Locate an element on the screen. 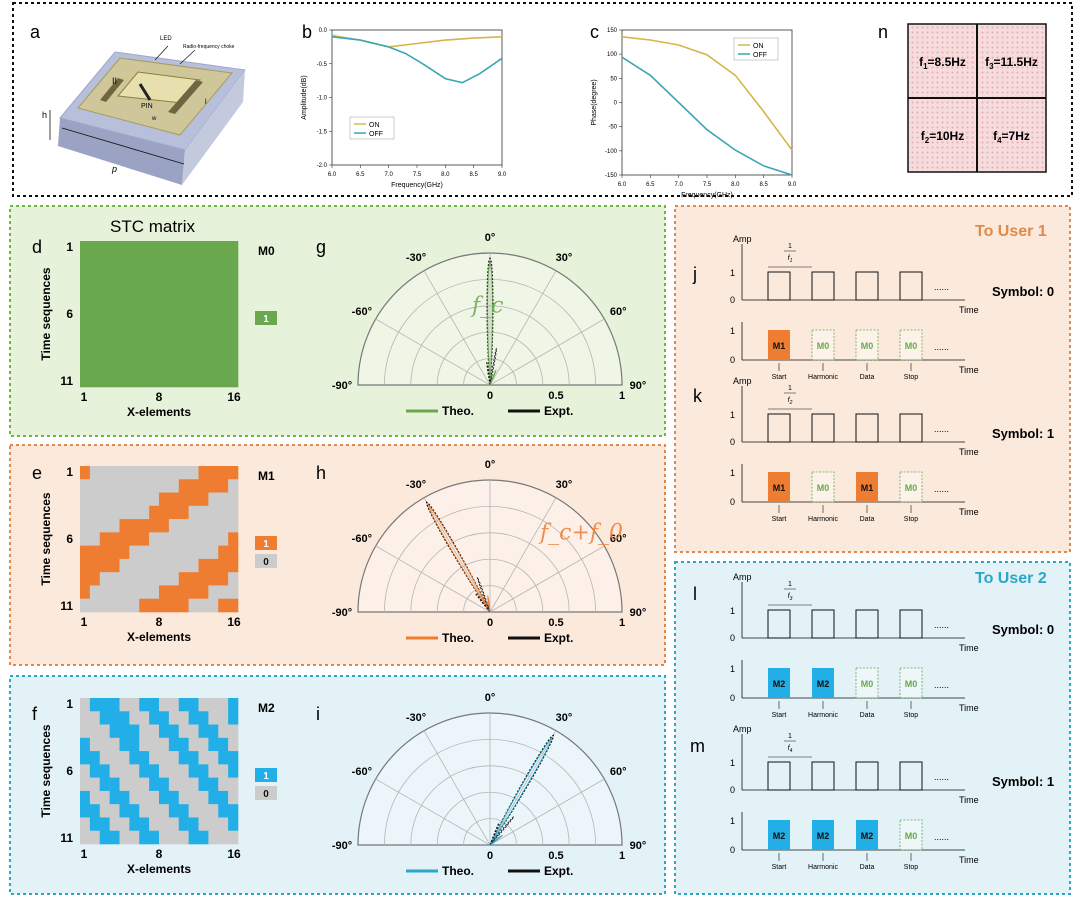 Image resolution: width=1080 pixels, height=903 pixels. stc-matrix-title: STC matrix is located at coordinates (153, 226).